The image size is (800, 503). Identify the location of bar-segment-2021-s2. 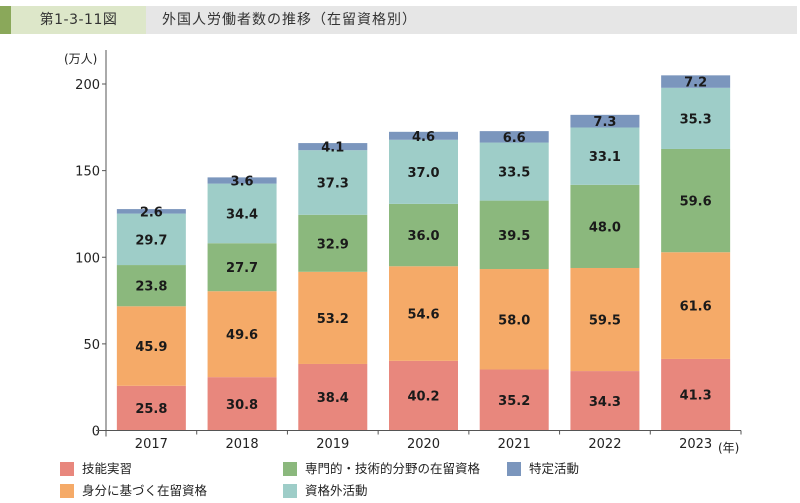
(514, 235).